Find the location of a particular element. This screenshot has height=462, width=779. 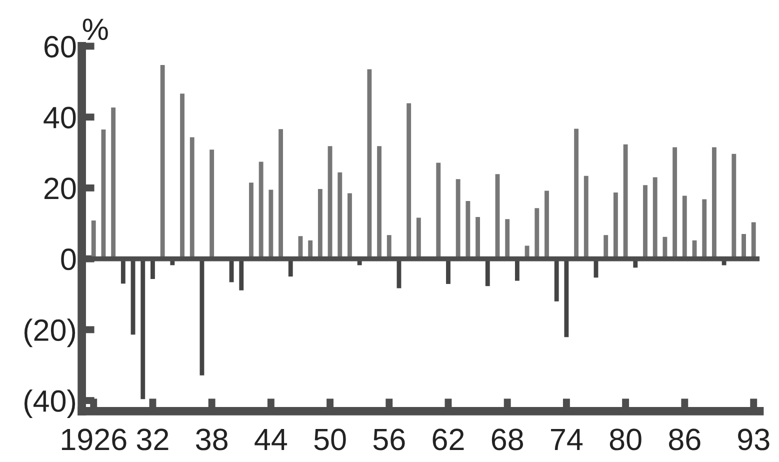

x-tick-label: 86 is located at coordinates (684, 439).